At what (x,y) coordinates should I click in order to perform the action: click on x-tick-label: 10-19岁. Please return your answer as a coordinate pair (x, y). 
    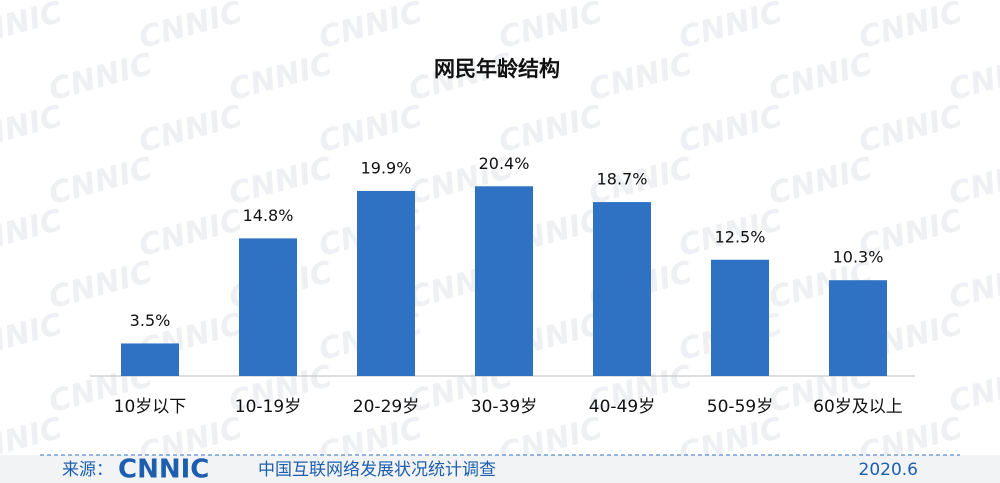
    Looking at the image, I should click on (268, 407).